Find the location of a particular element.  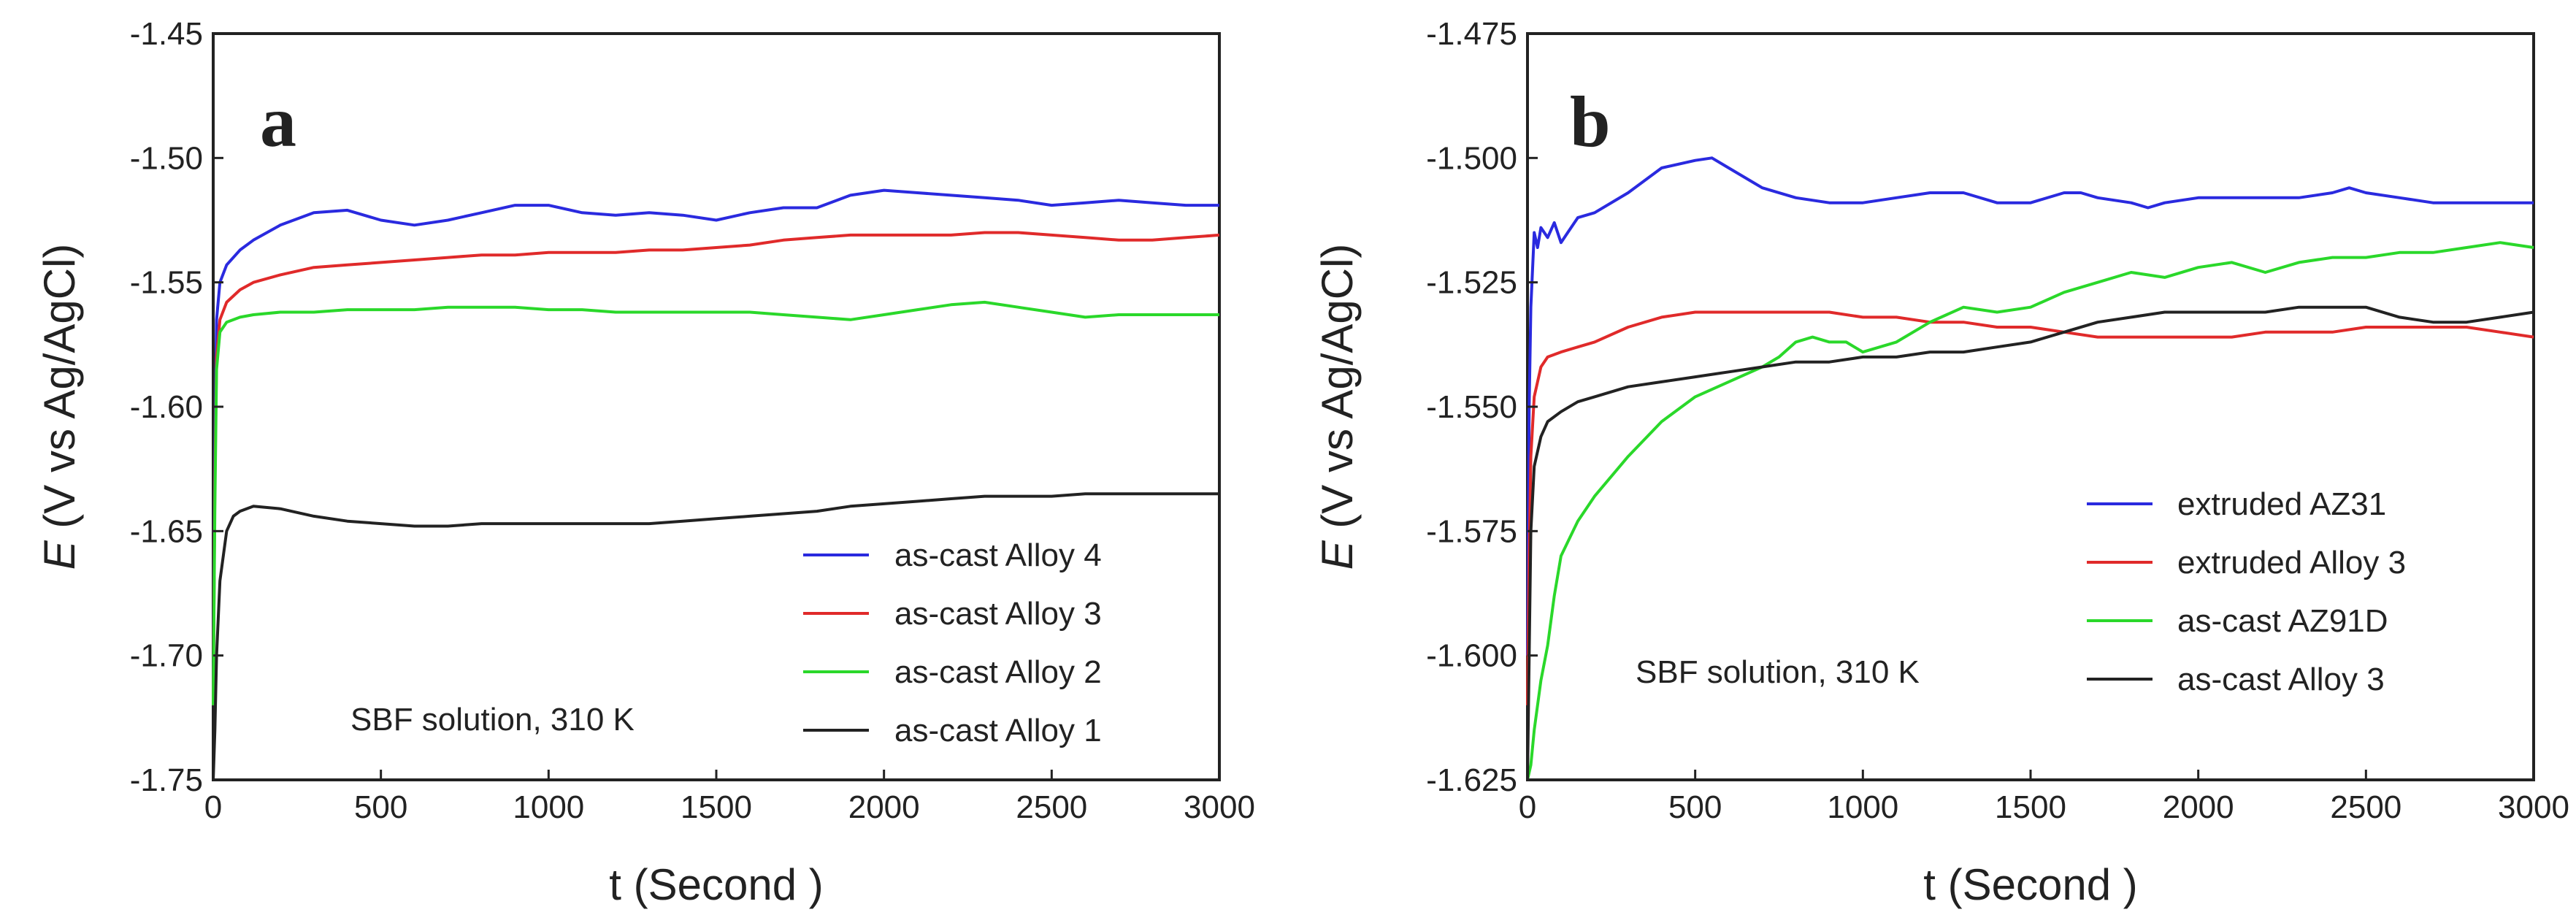

legend-label: as-cast Alloy 4 is located at coordinates (998, 555).